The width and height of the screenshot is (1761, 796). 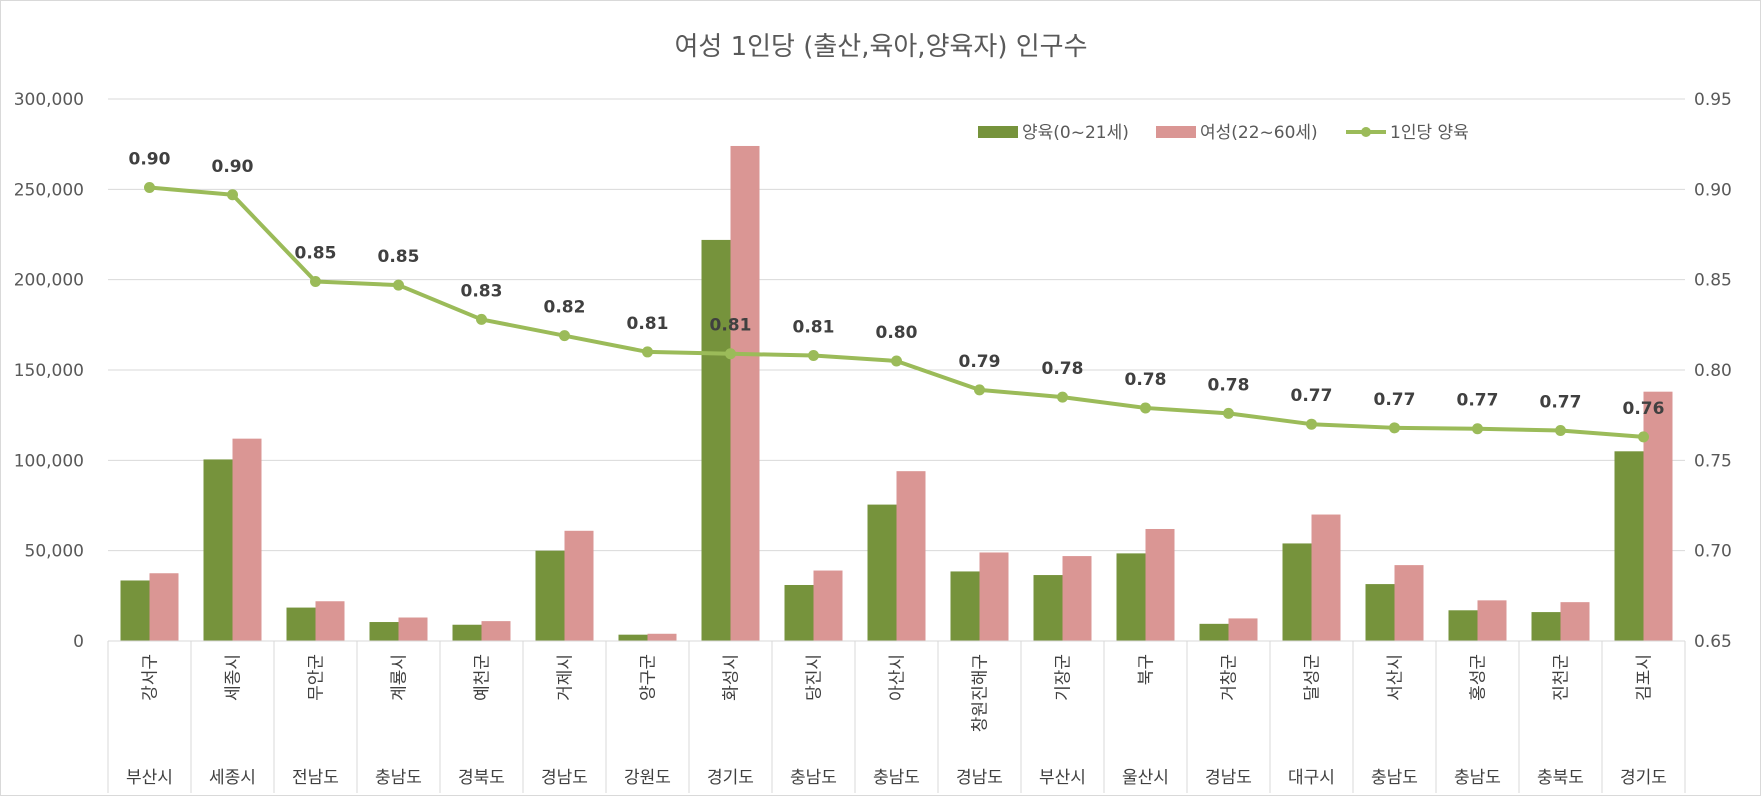 I want to click on region-label: 전남도, so click(x=315, y=778).